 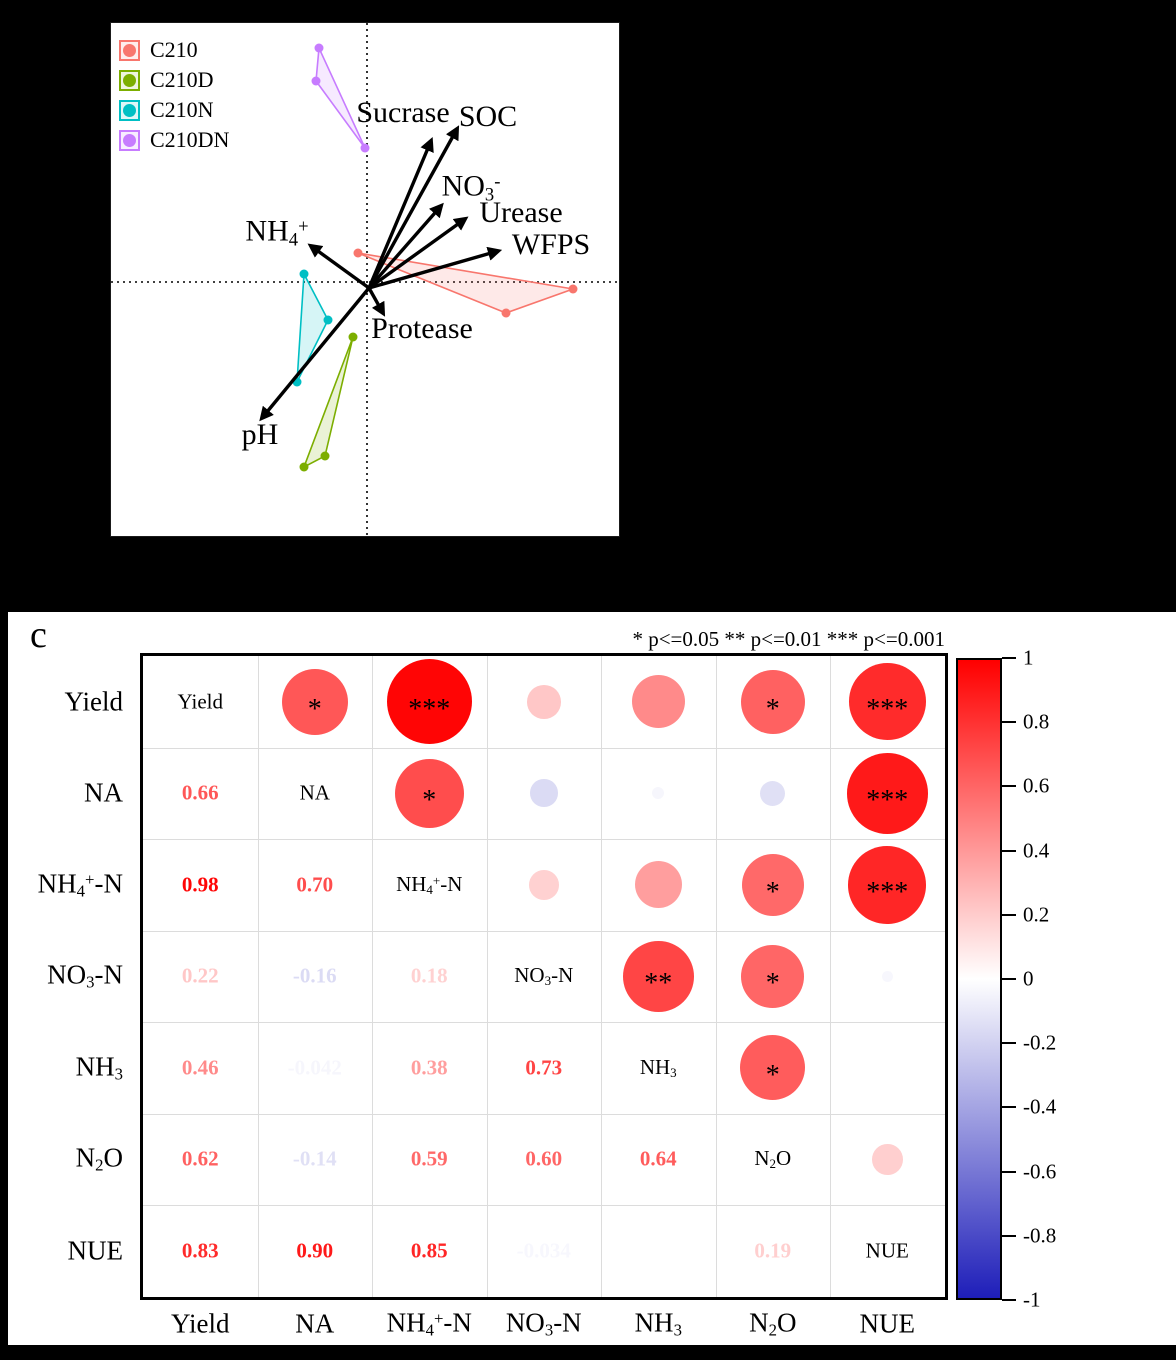 I want to click on colorbar, so click(x=979, y=979).